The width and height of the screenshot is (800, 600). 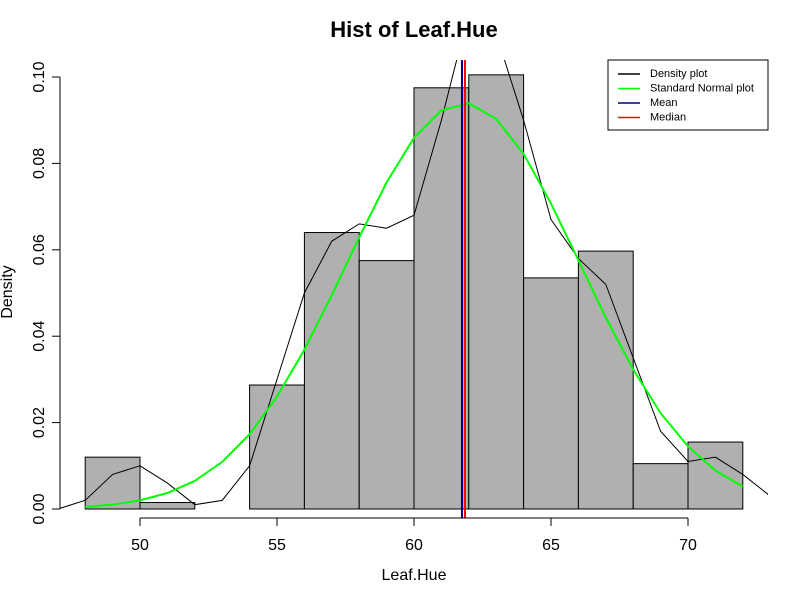 I want to click on x-tick-label: 55, so click(x=277, y=545).